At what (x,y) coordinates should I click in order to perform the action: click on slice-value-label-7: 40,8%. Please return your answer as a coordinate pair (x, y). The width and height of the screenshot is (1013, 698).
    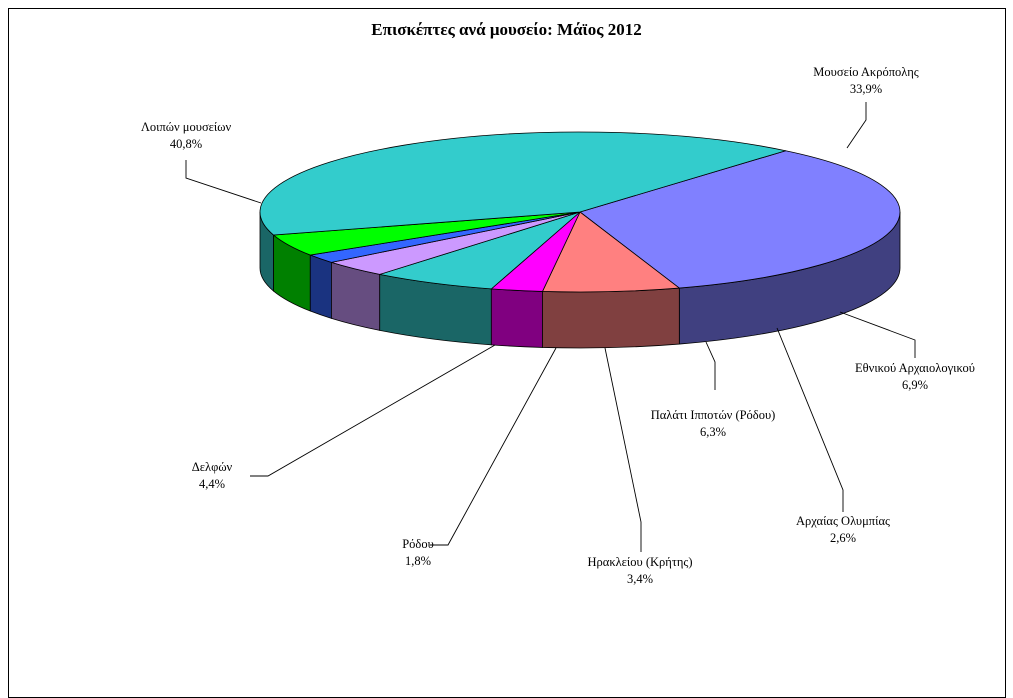
    Looking at the image, I should click on (186, 144).